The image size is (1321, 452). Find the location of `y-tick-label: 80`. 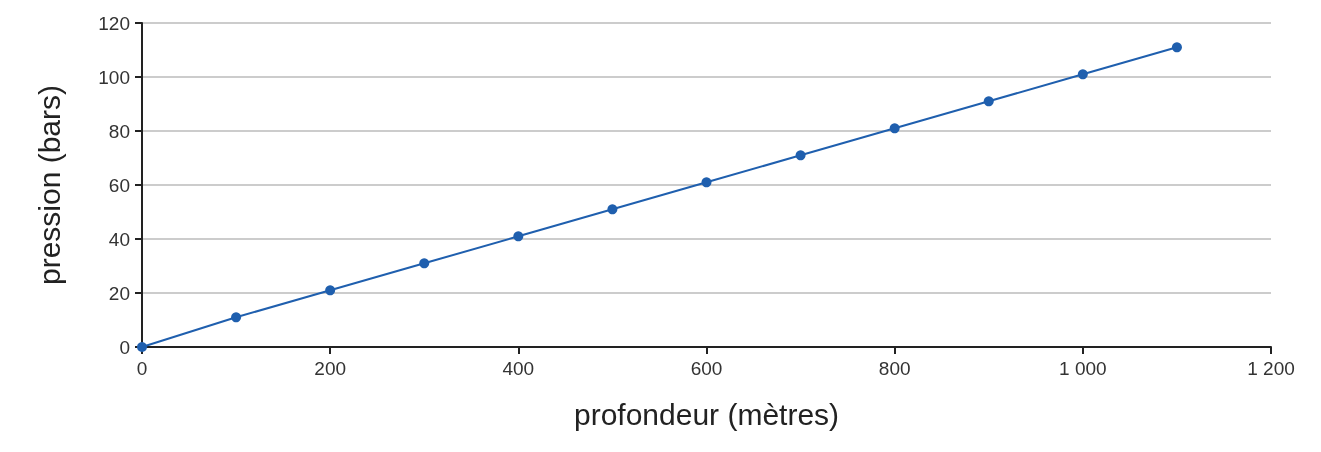

y-tick-label: 80 is located at coordinates (119, 131).